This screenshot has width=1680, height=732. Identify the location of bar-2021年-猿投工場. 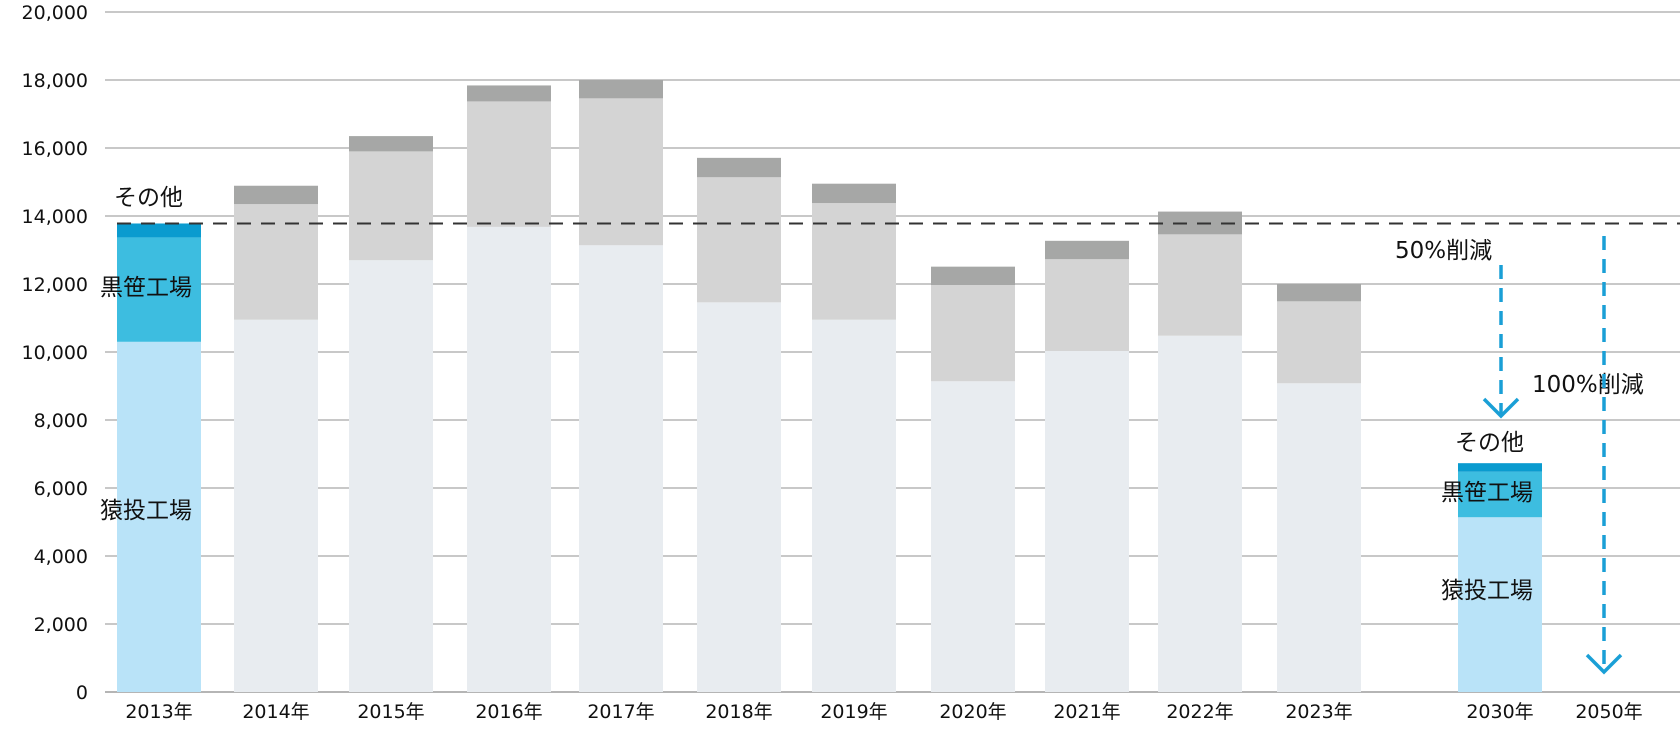
(1087, 521).